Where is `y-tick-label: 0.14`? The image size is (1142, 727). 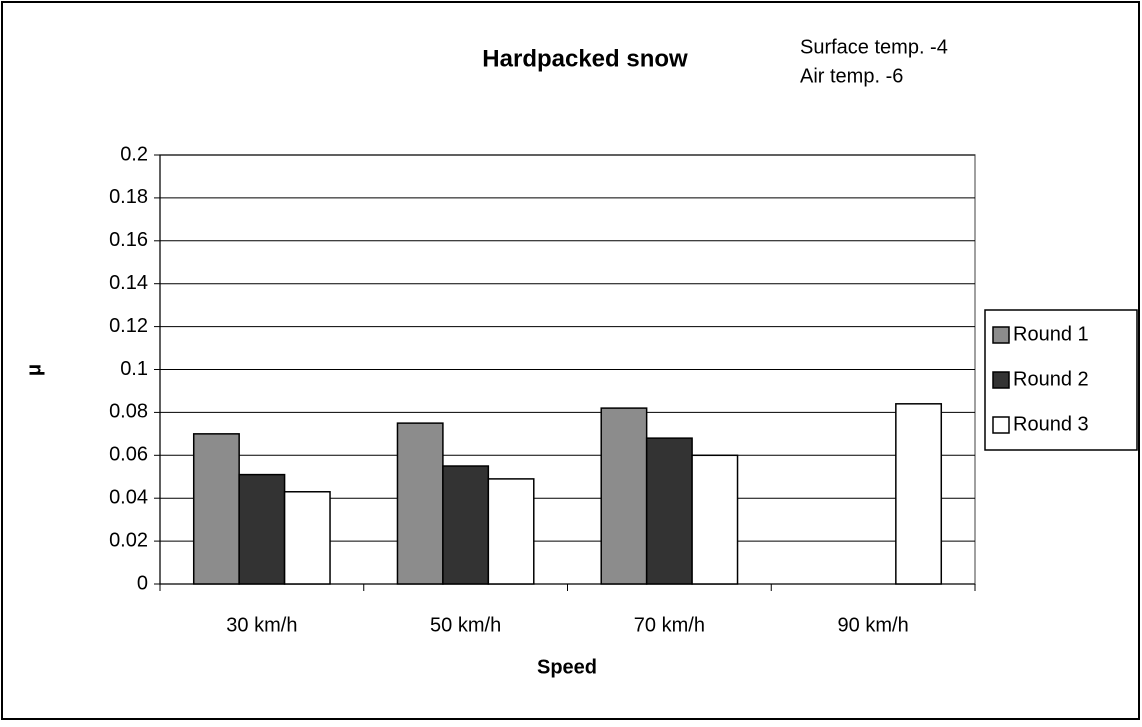 y-tick-label: 0.14 is located at coordinates (128, 283).